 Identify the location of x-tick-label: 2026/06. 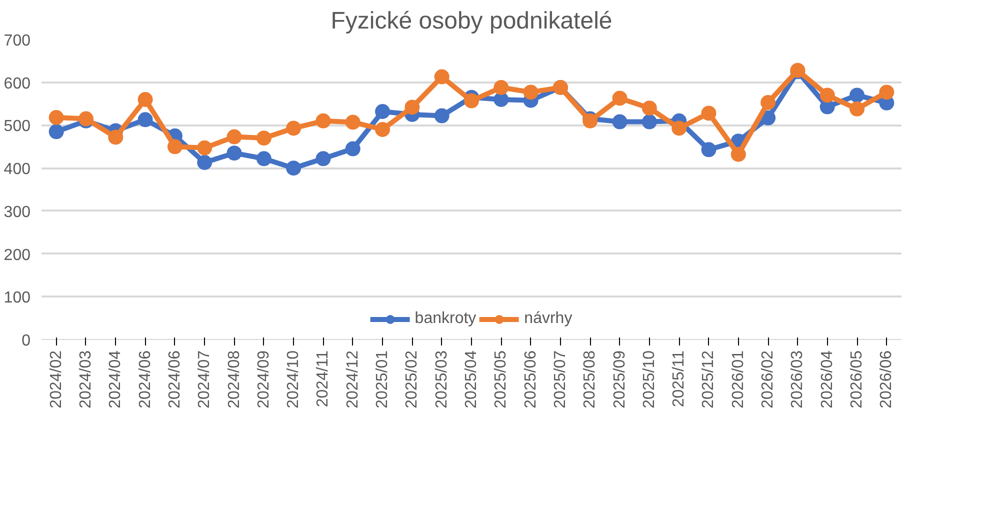
(887, 379).